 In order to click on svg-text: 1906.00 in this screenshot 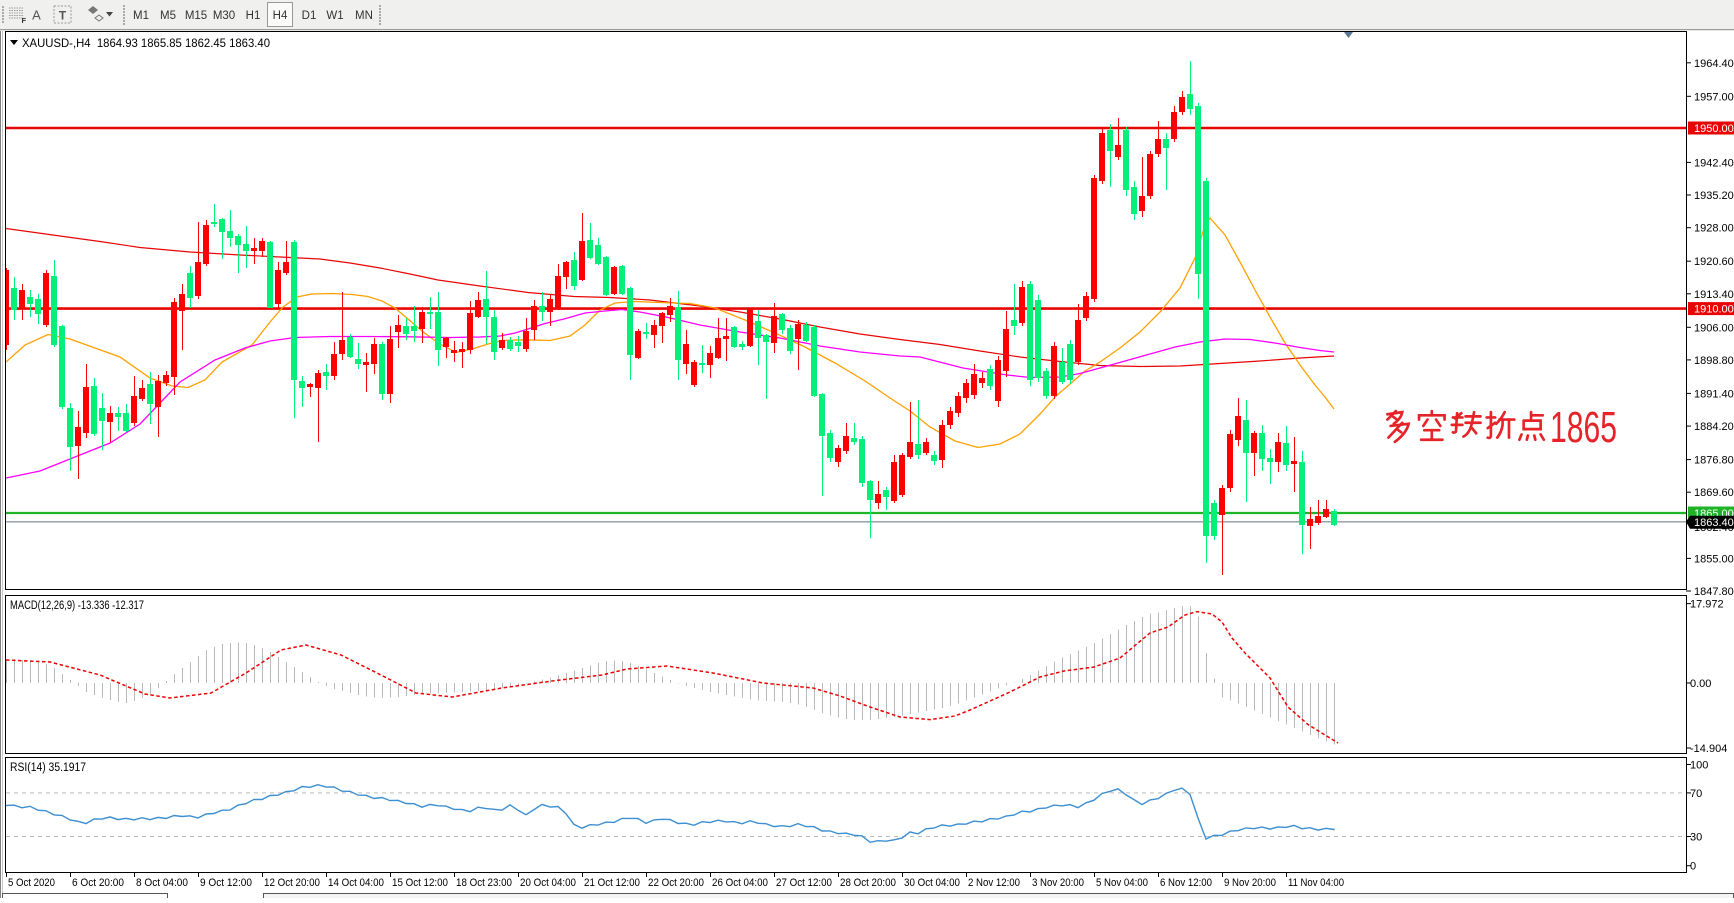, I will do `click(1714, 328)`.